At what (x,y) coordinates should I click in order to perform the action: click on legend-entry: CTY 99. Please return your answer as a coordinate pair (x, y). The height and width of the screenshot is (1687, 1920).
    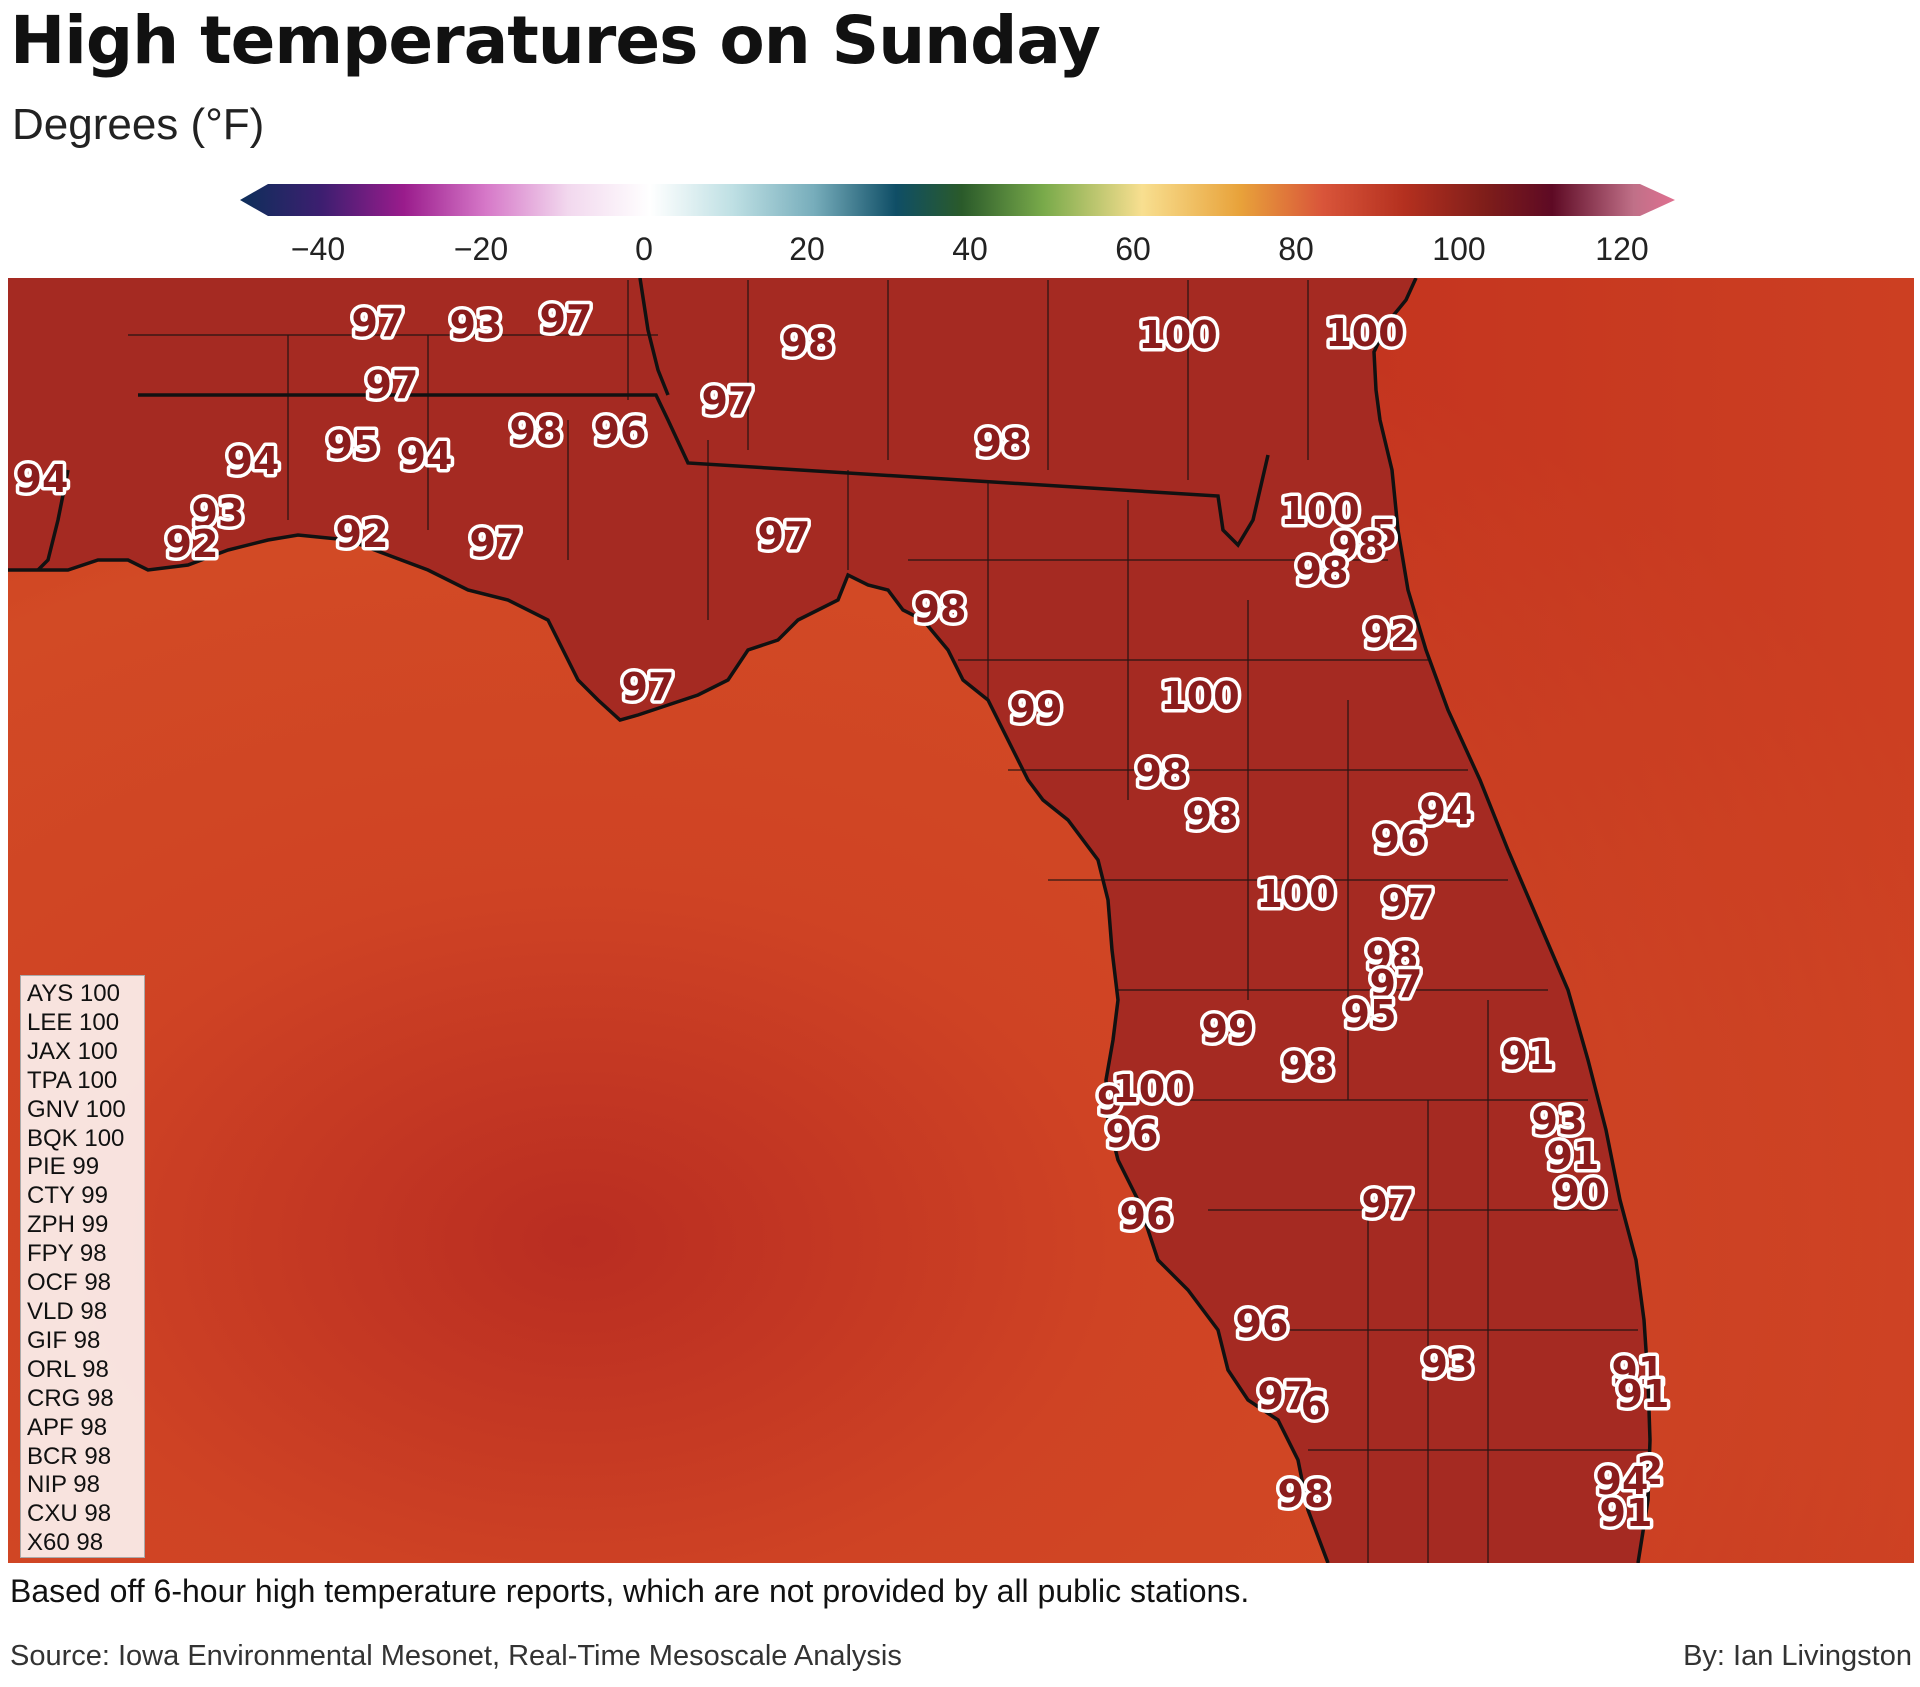
    Looking at the image, I should click on (67, 1196).